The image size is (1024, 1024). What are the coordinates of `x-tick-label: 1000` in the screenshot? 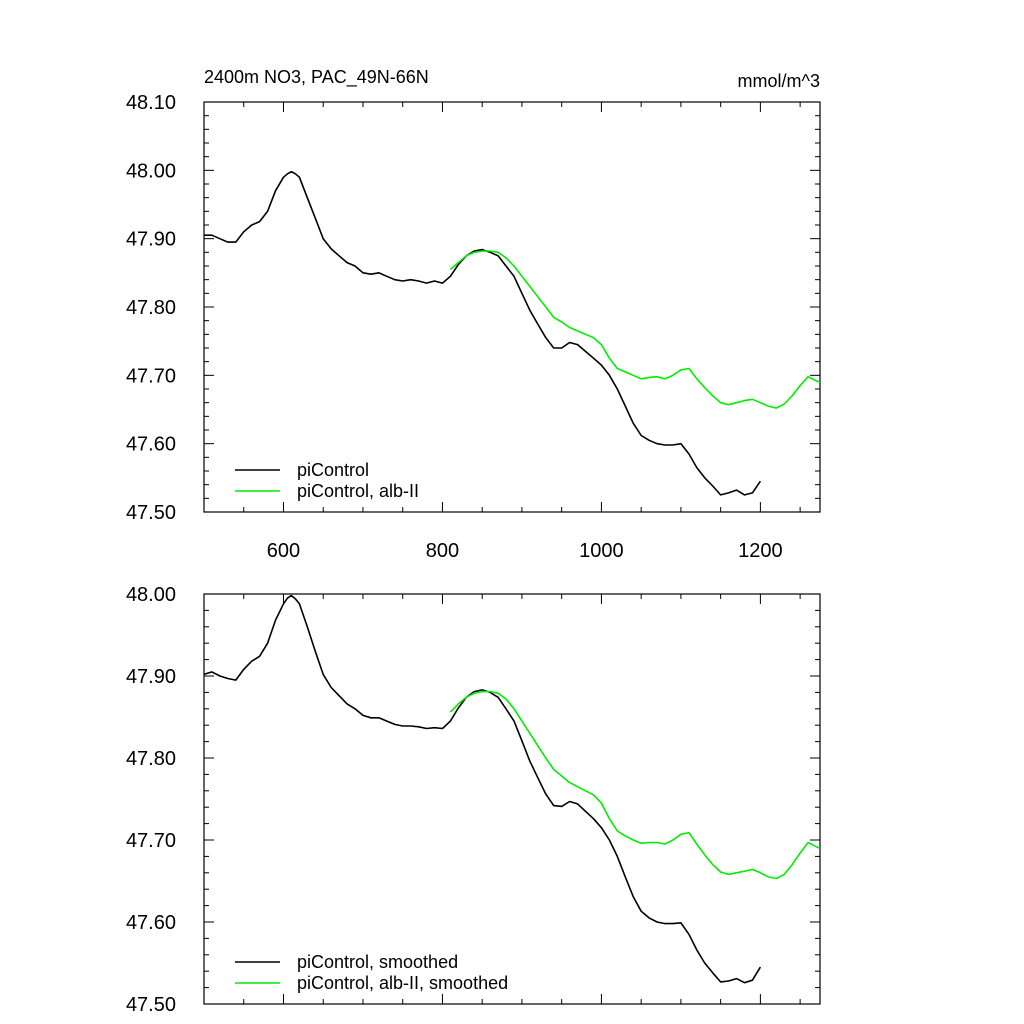 It's located at (601, 551).